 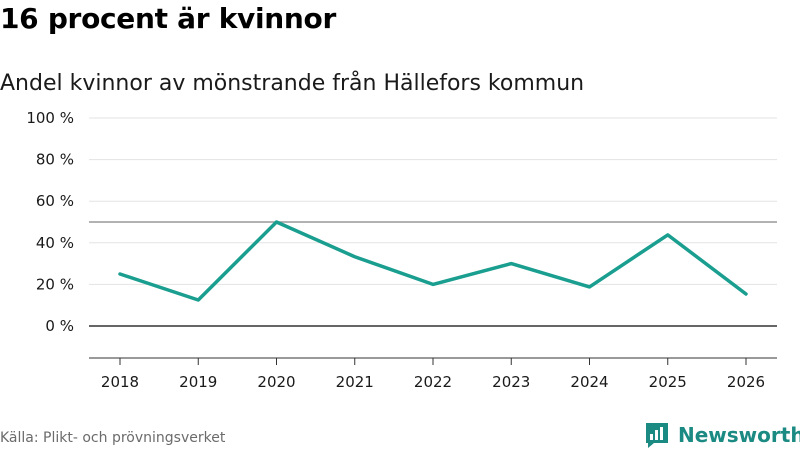 What do you see at coordinates (113, 438) in the screenshot?
I see `source-note: Källa: Plikt- och prövningsverket` at bounding box center [113, 438].